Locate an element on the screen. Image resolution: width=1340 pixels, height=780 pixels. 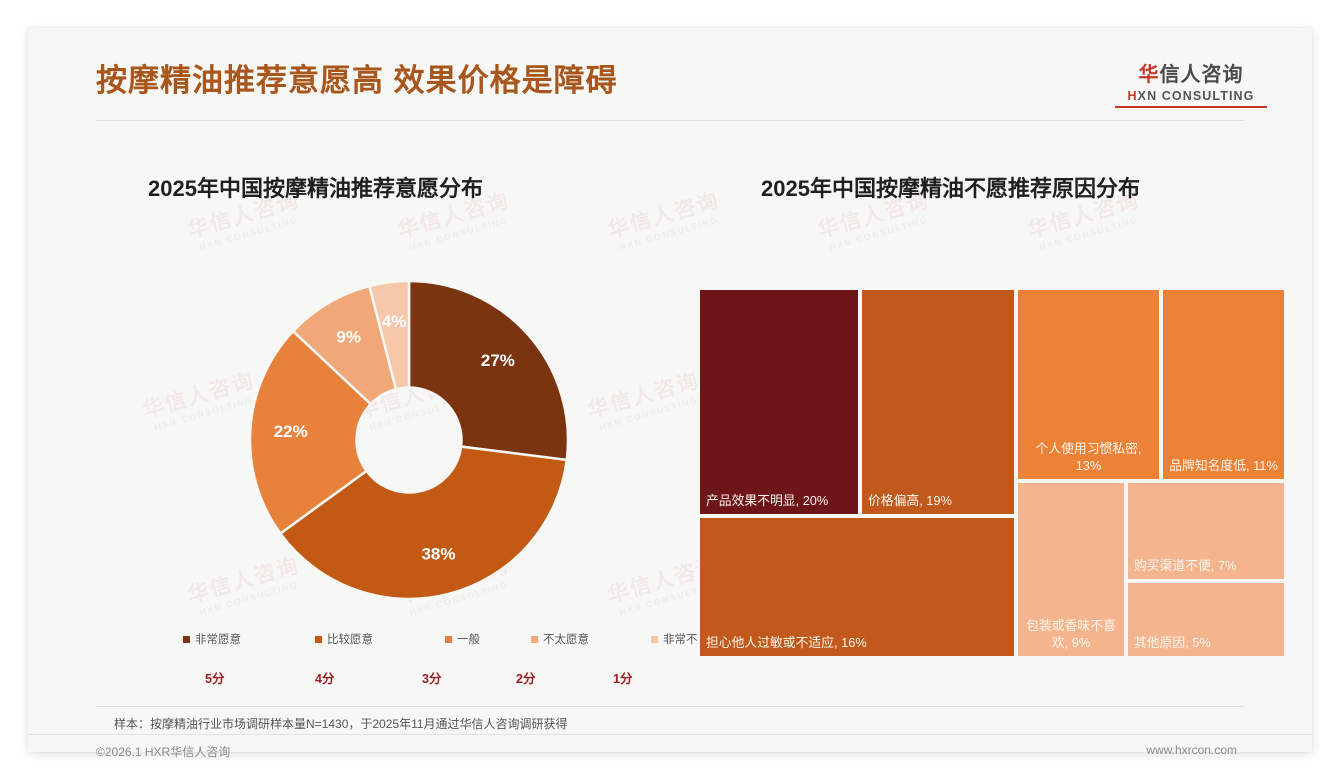
score-label-1分: 1分 is located at coordinates (623, 679).